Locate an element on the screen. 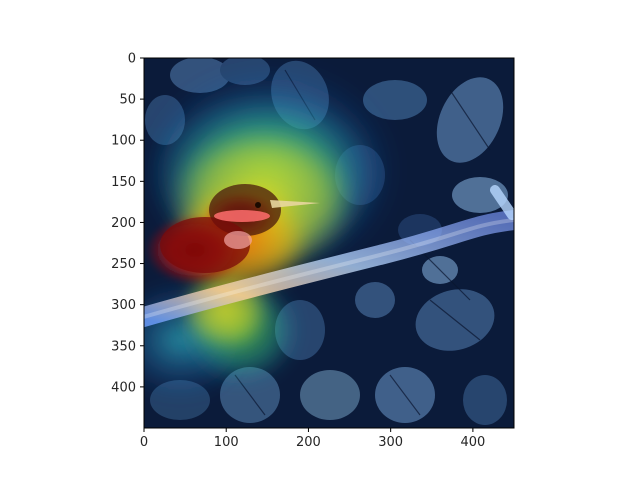 The width and height of the screenshot is (640, 480). x-tick-label: 300 is located at coordinates (390, 442).